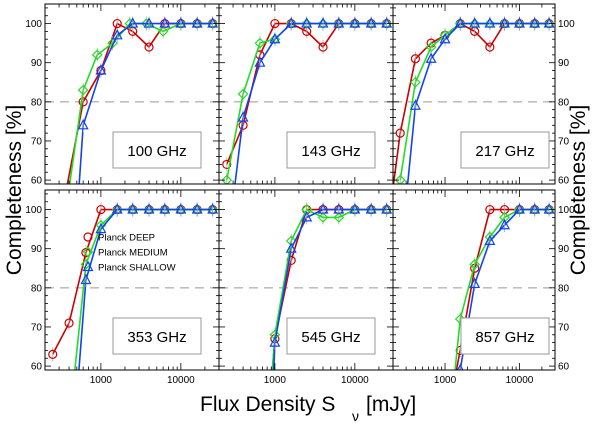  I want to click on x-tick-label: 10000, so click(181, 380).